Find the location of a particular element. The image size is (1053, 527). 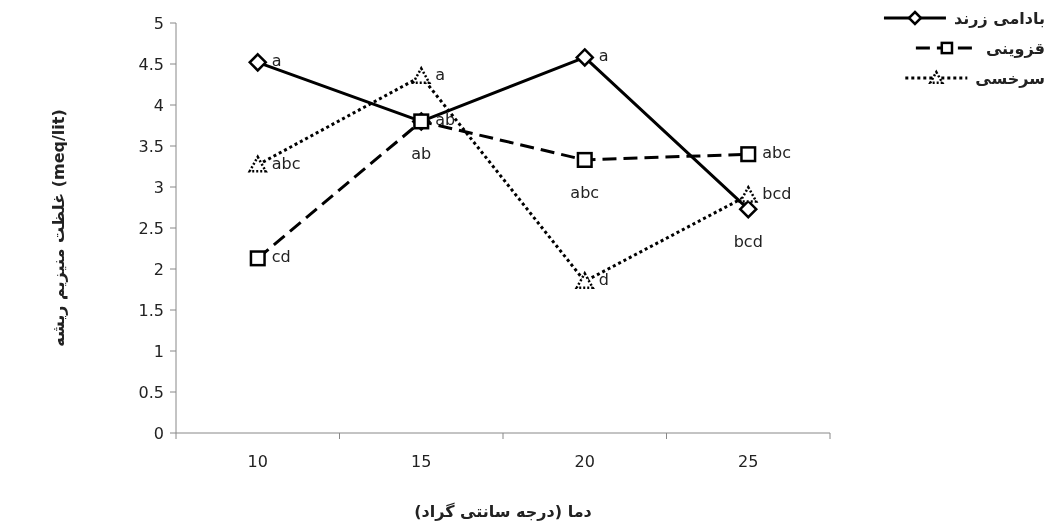

data-label: d is located at coordinates (603, 280).